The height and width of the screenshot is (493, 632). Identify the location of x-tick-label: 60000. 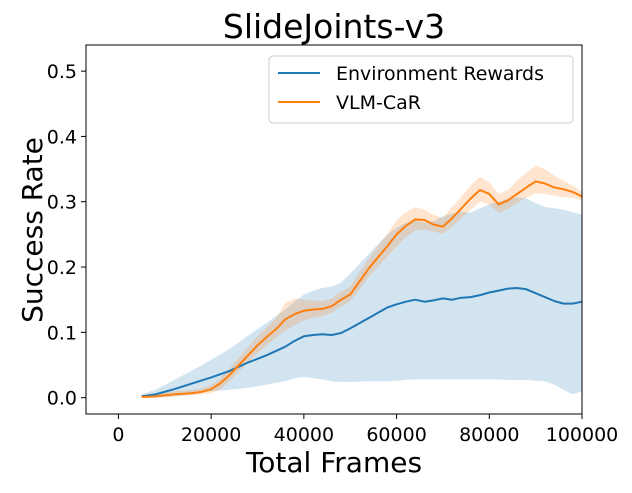
(396, 435).